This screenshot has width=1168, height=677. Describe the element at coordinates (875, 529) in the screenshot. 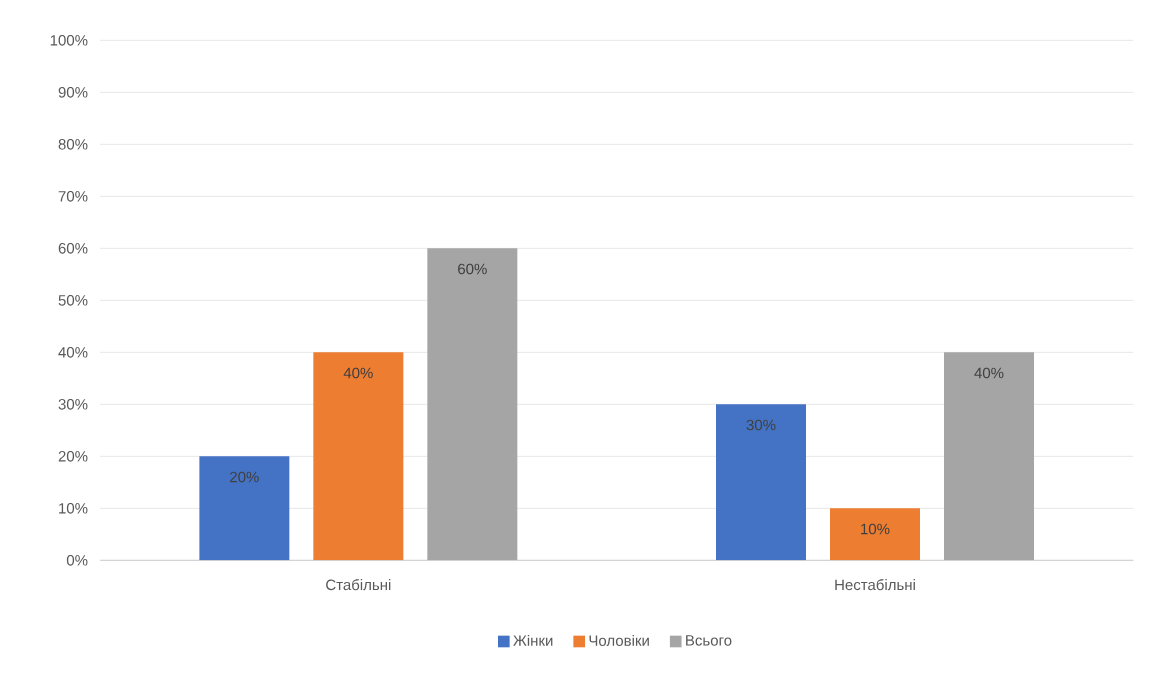

I see `data-label: 10%` at that location.